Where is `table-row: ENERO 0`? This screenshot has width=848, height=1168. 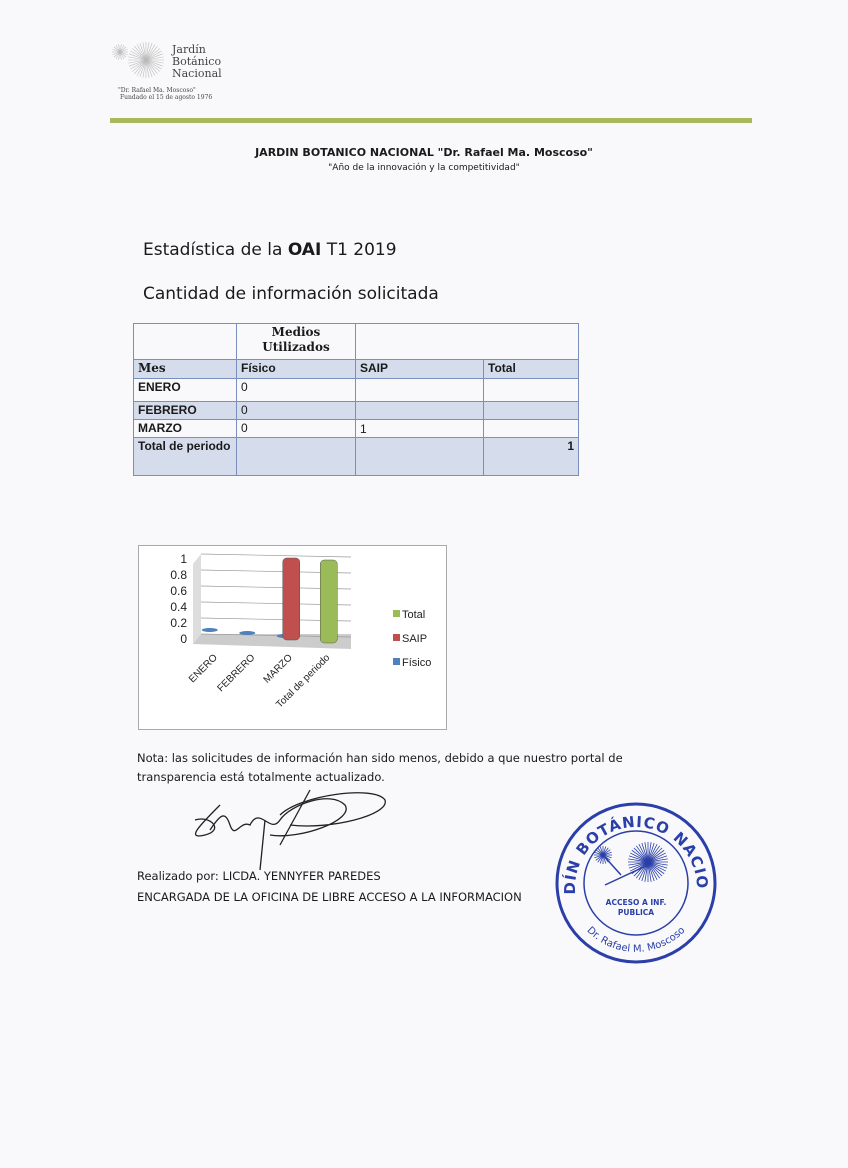
table-row: ENERO 0 is located at coordinates (356, 390).